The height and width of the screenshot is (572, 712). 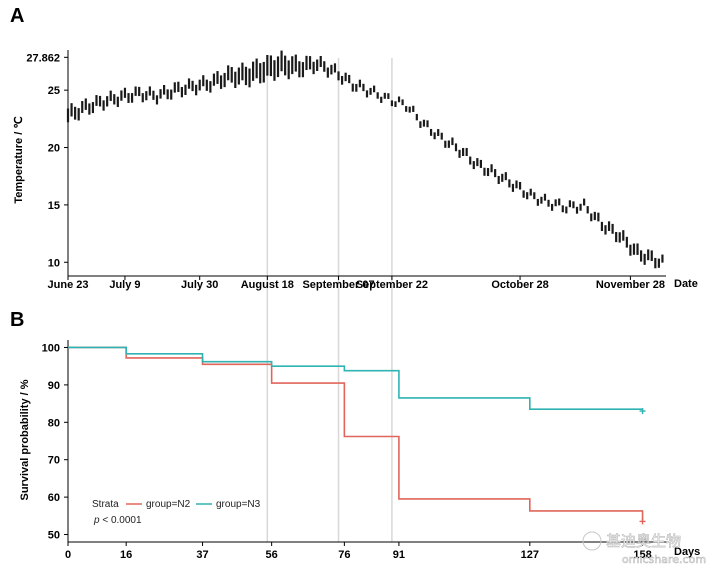 What do you see at coordinates (105, 504) in the screenshot?
I see `legend-title: Strata` at bounding box center [105, 504].